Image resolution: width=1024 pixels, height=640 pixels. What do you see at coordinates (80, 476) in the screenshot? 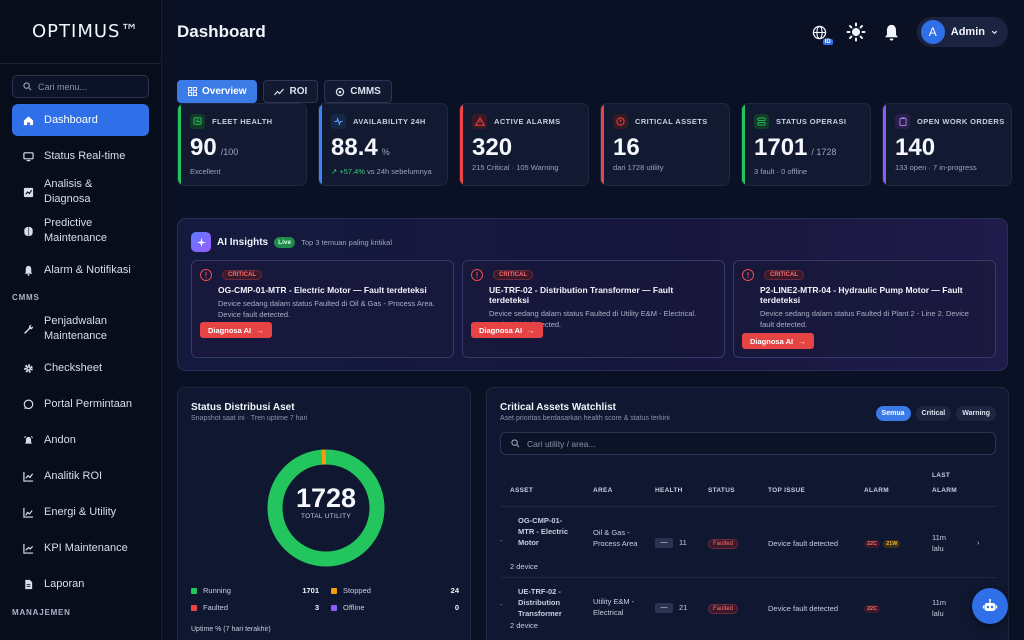
I see `sidebar-item-roi: Analitik ROI` at bounding box center [80, 476].